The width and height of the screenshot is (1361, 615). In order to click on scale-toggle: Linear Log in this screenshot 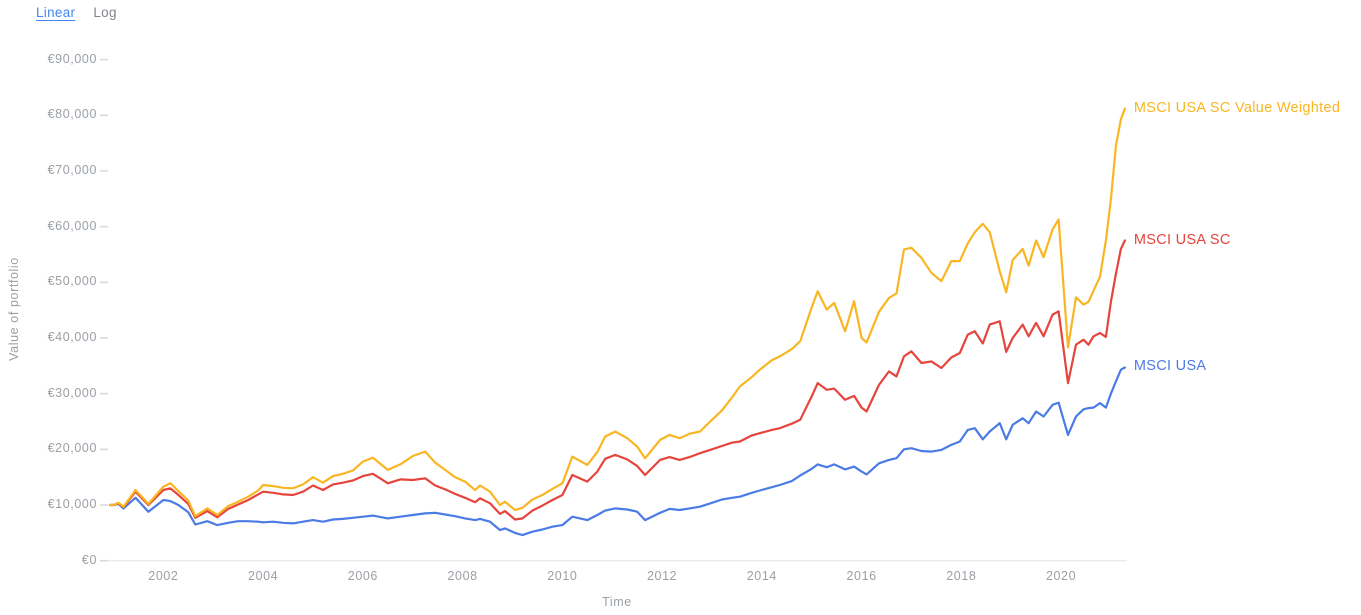, I will do `click(76, 12)`.